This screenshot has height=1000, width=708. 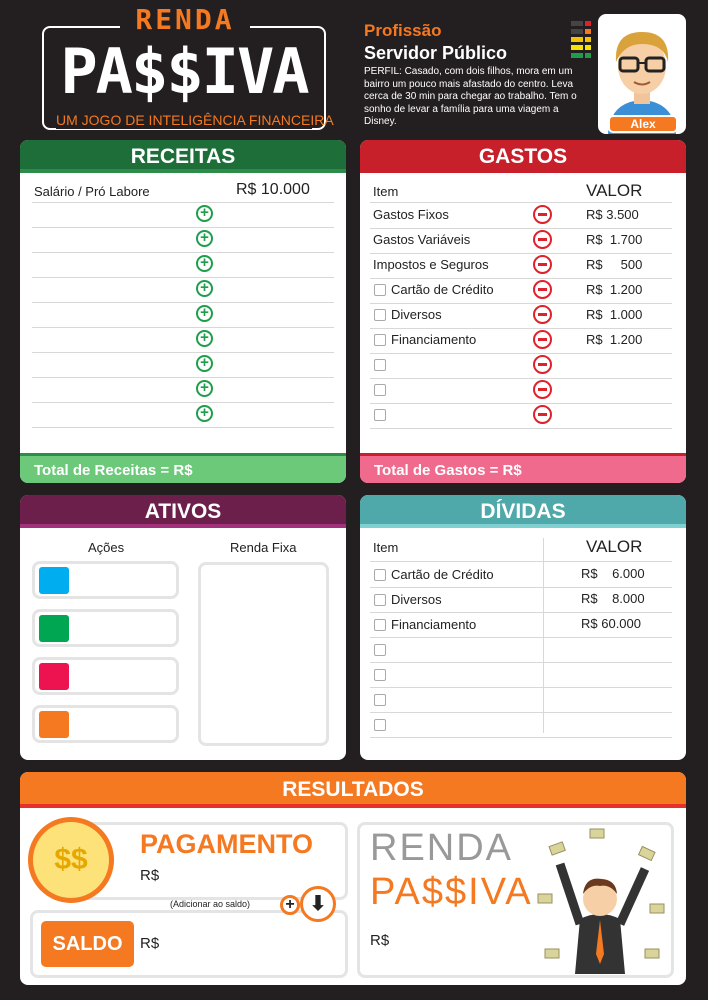 What do you see at coordinates (581, 41) in the screenshot?
I see `level-meter` at bounding box center [581, 41].